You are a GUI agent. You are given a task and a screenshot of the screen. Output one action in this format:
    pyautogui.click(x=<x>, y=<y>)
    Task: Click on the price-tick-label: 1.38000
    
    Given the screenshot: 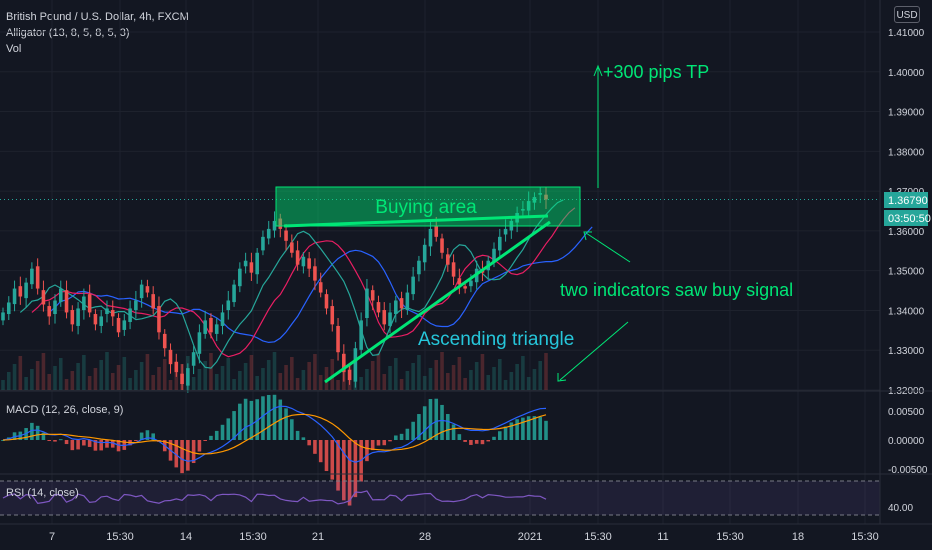 What is the action you would take?
    pyautogui.click(x=906, y=152)
    